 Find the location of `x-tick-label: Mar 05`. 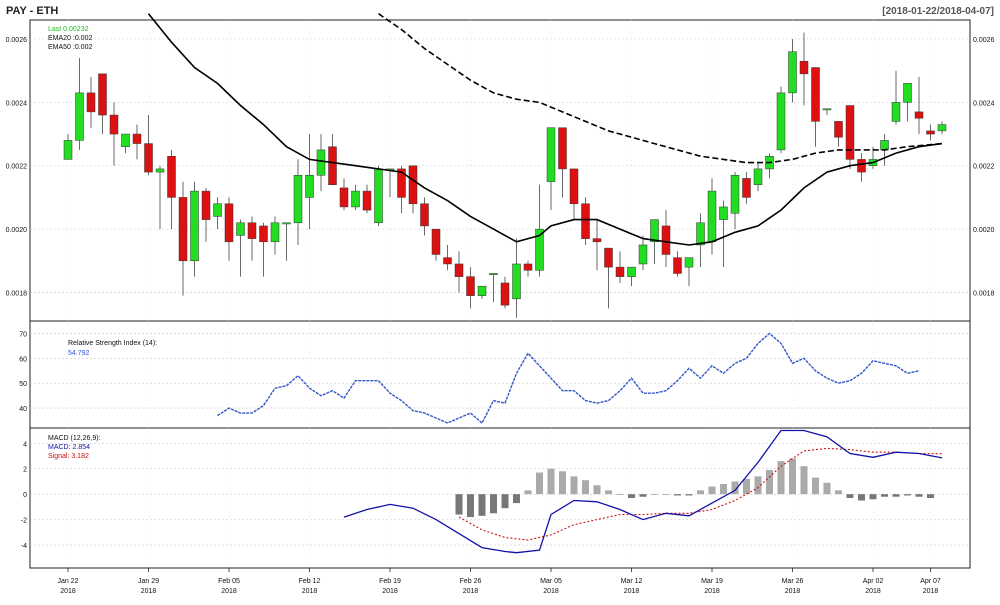

x-tick-label: Mar 05 is located at coordinates (551, 581).